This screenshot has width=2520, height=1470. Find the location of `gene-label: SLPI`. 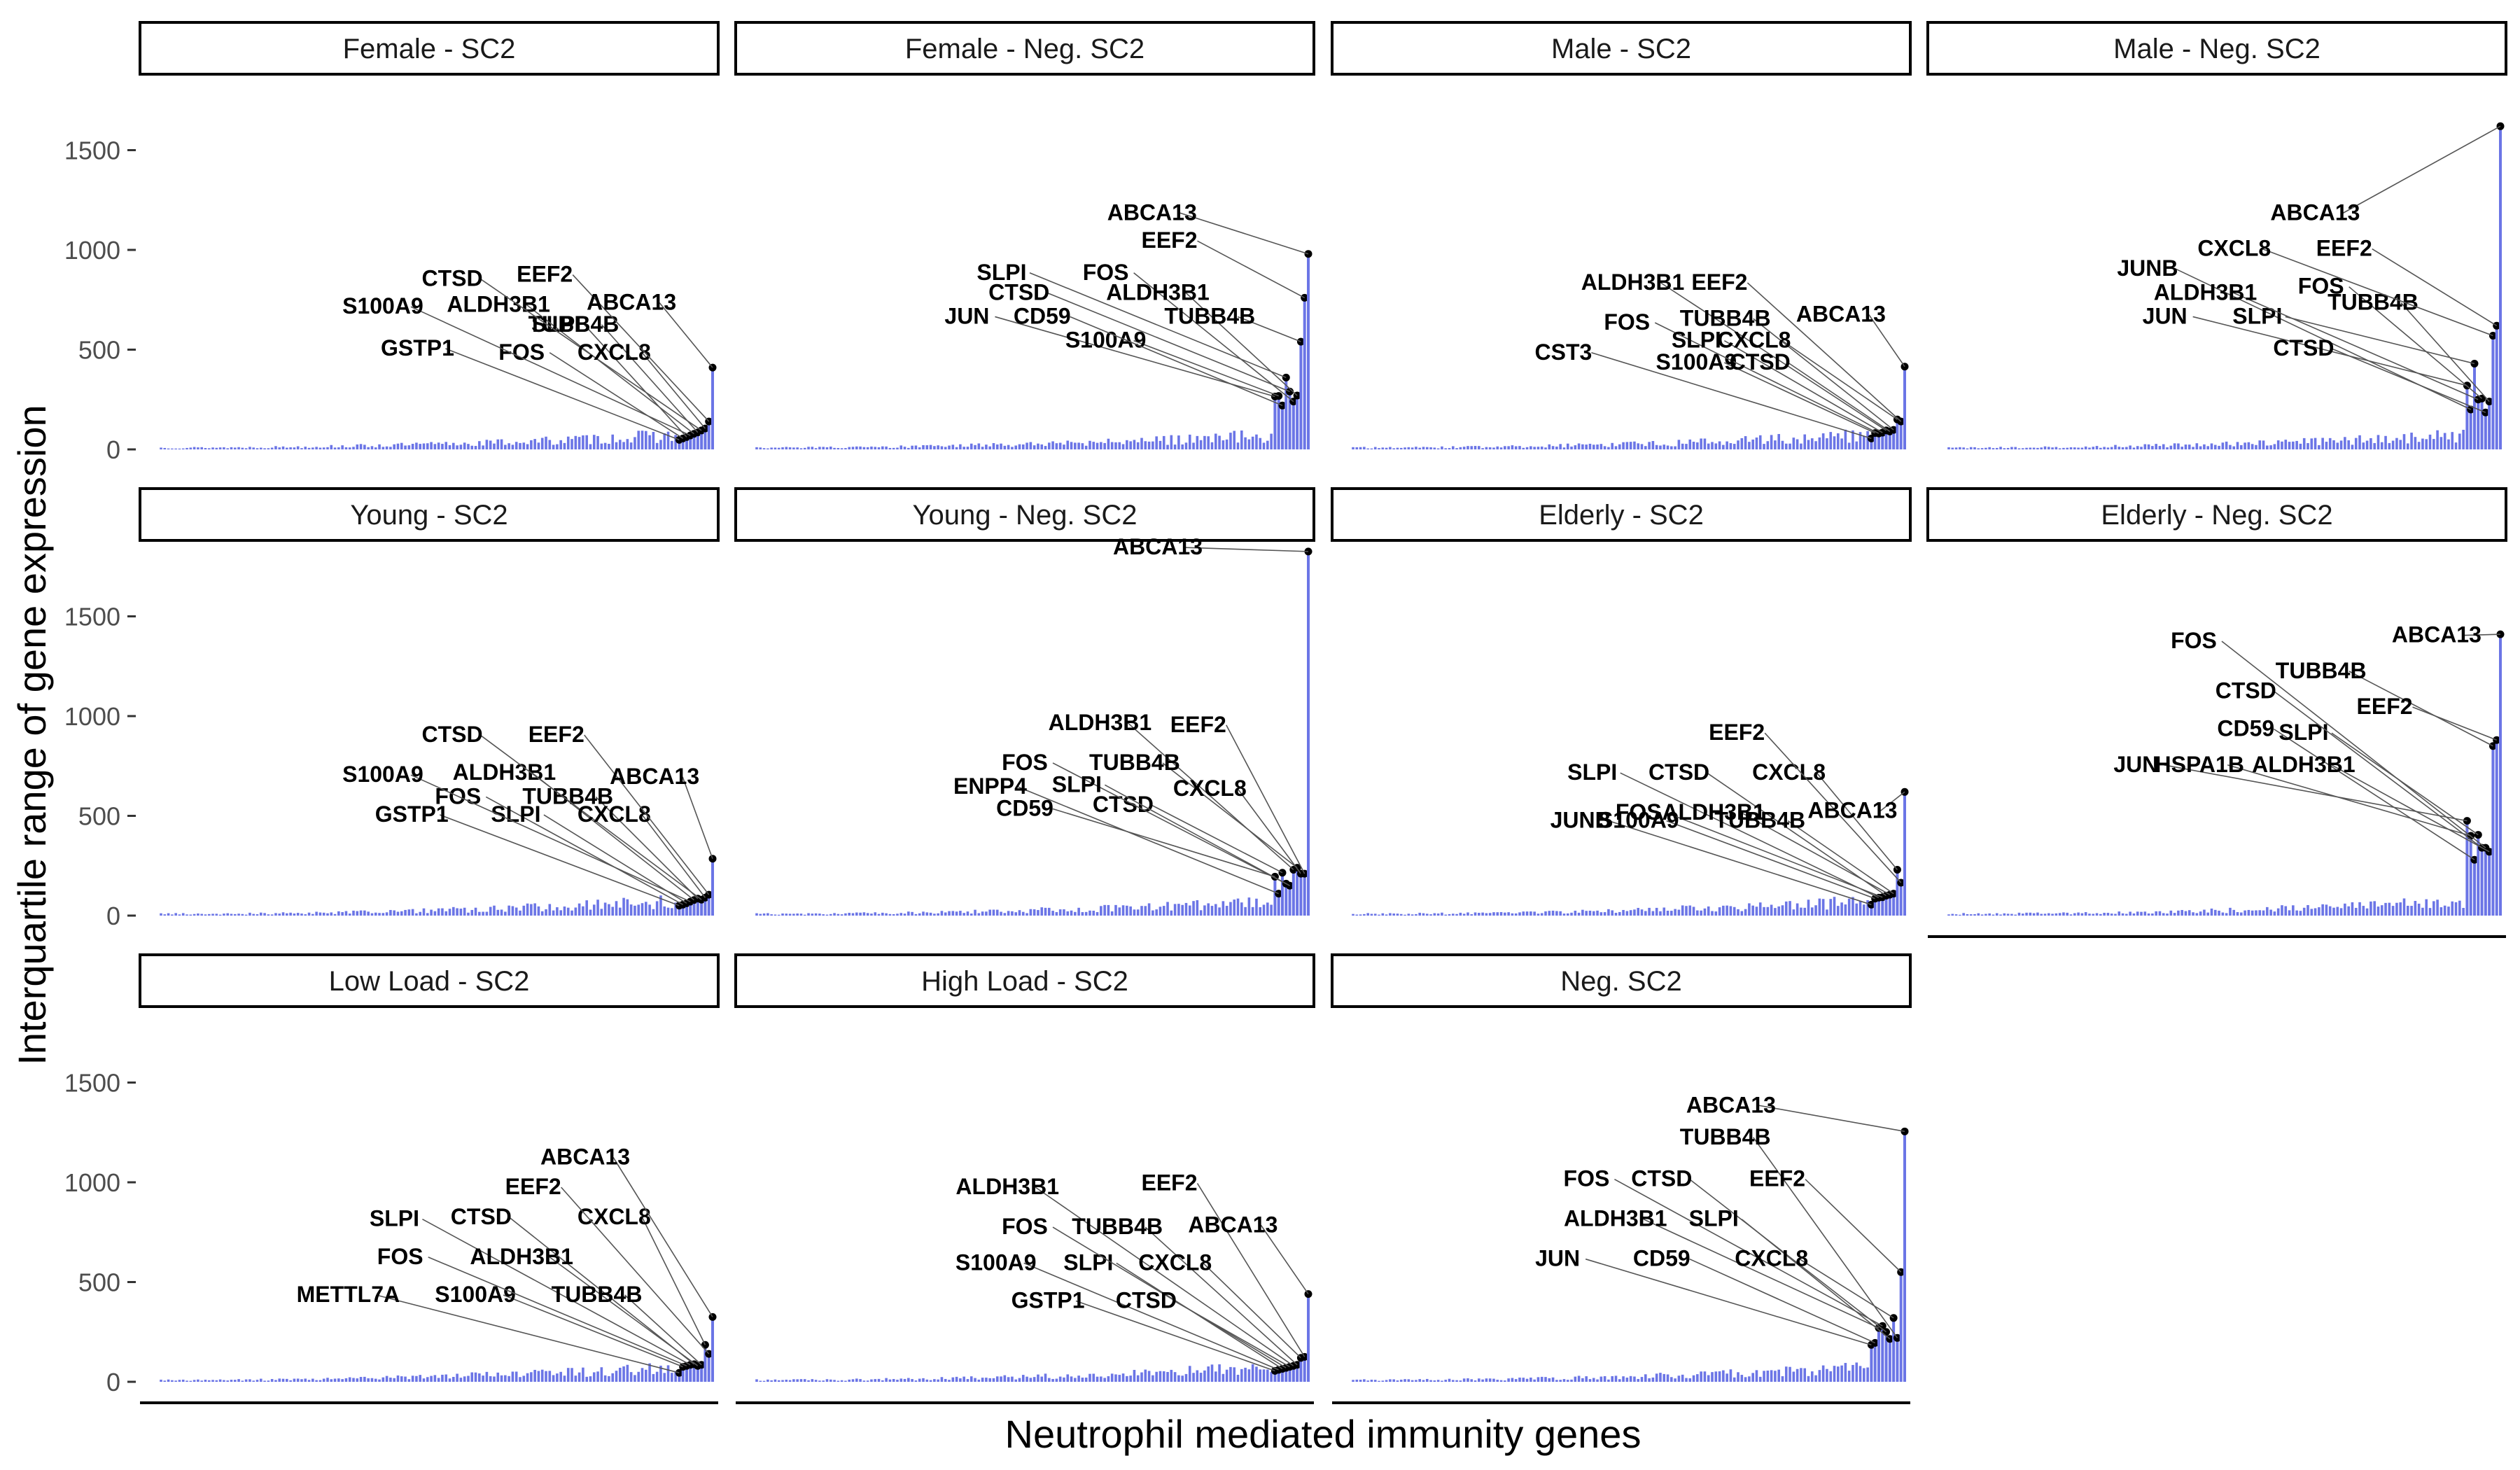

gene-label: SLPI is located at coordinates (1696, 340).